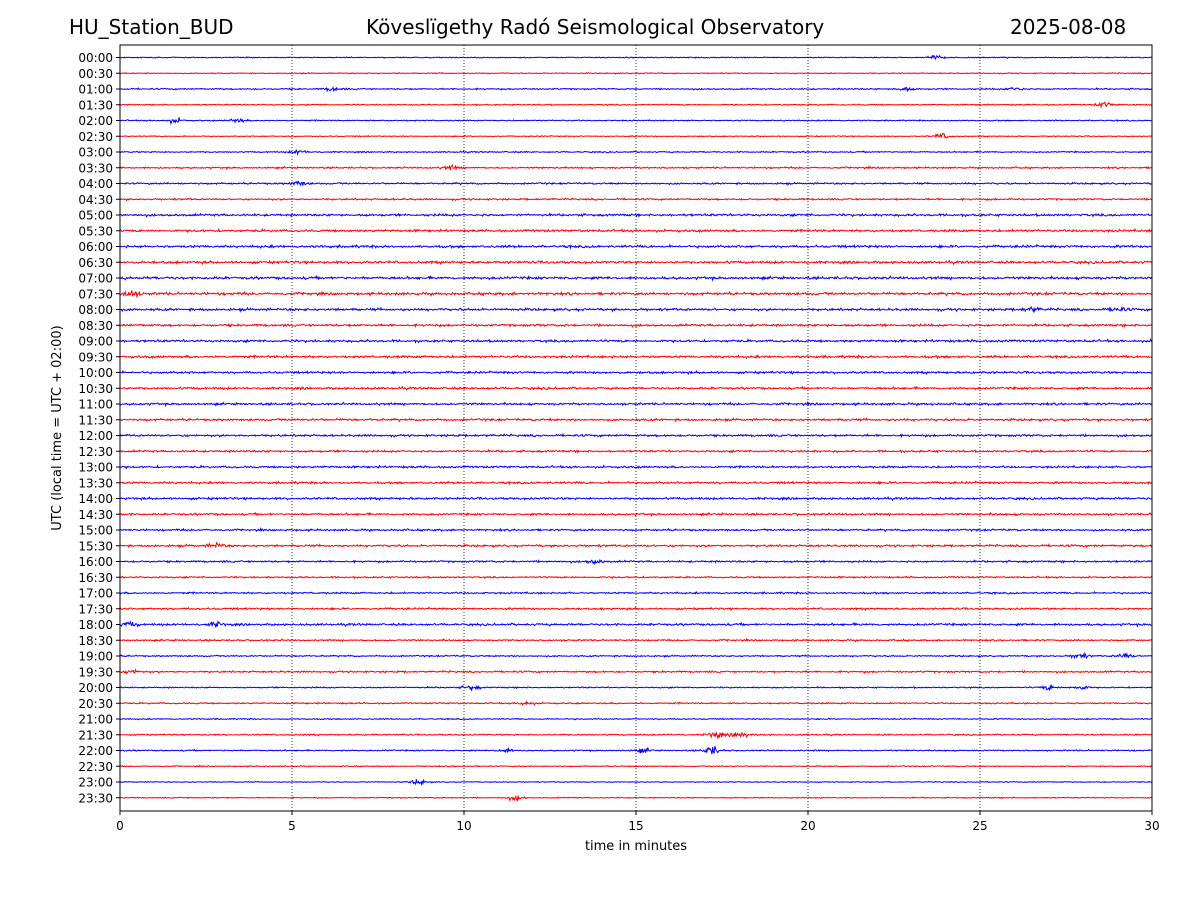 The height and width of the screenshot is (900, 1200). What do you see at coordinates (95, 767) in the screenshot?
I see `y-tick-label: 22:30` at bounding box center [95, 767].